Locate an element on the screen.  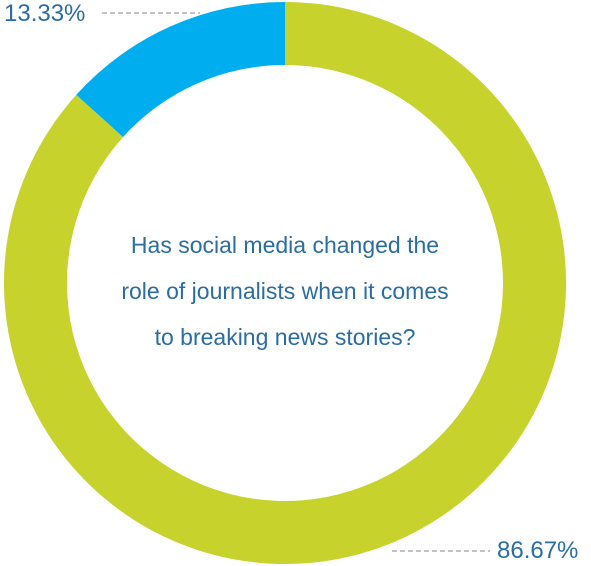
chart-title-line-3: to breaking news stories? is located at coordinates (285, 337).